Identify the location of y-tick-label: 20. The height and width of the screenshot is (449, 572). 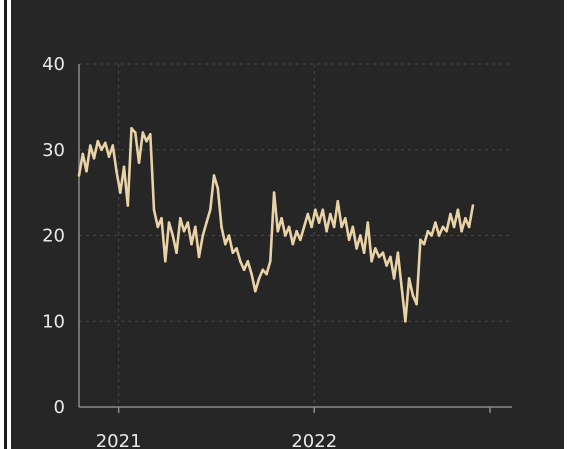
(53, 236).